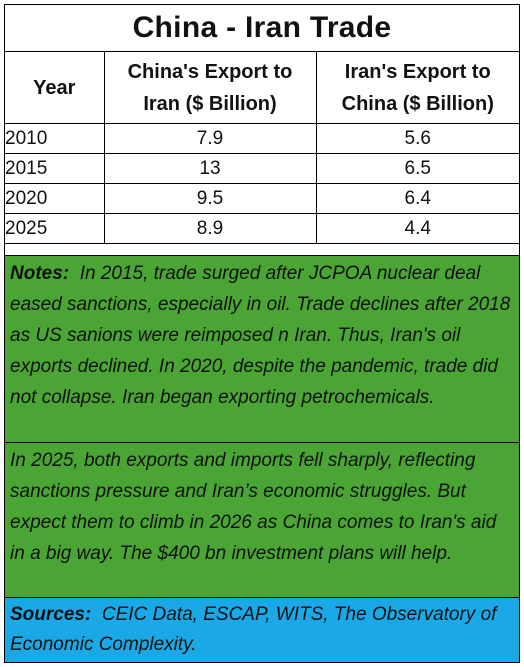  I want to click on year-cell: 2015, so click(55, 168).